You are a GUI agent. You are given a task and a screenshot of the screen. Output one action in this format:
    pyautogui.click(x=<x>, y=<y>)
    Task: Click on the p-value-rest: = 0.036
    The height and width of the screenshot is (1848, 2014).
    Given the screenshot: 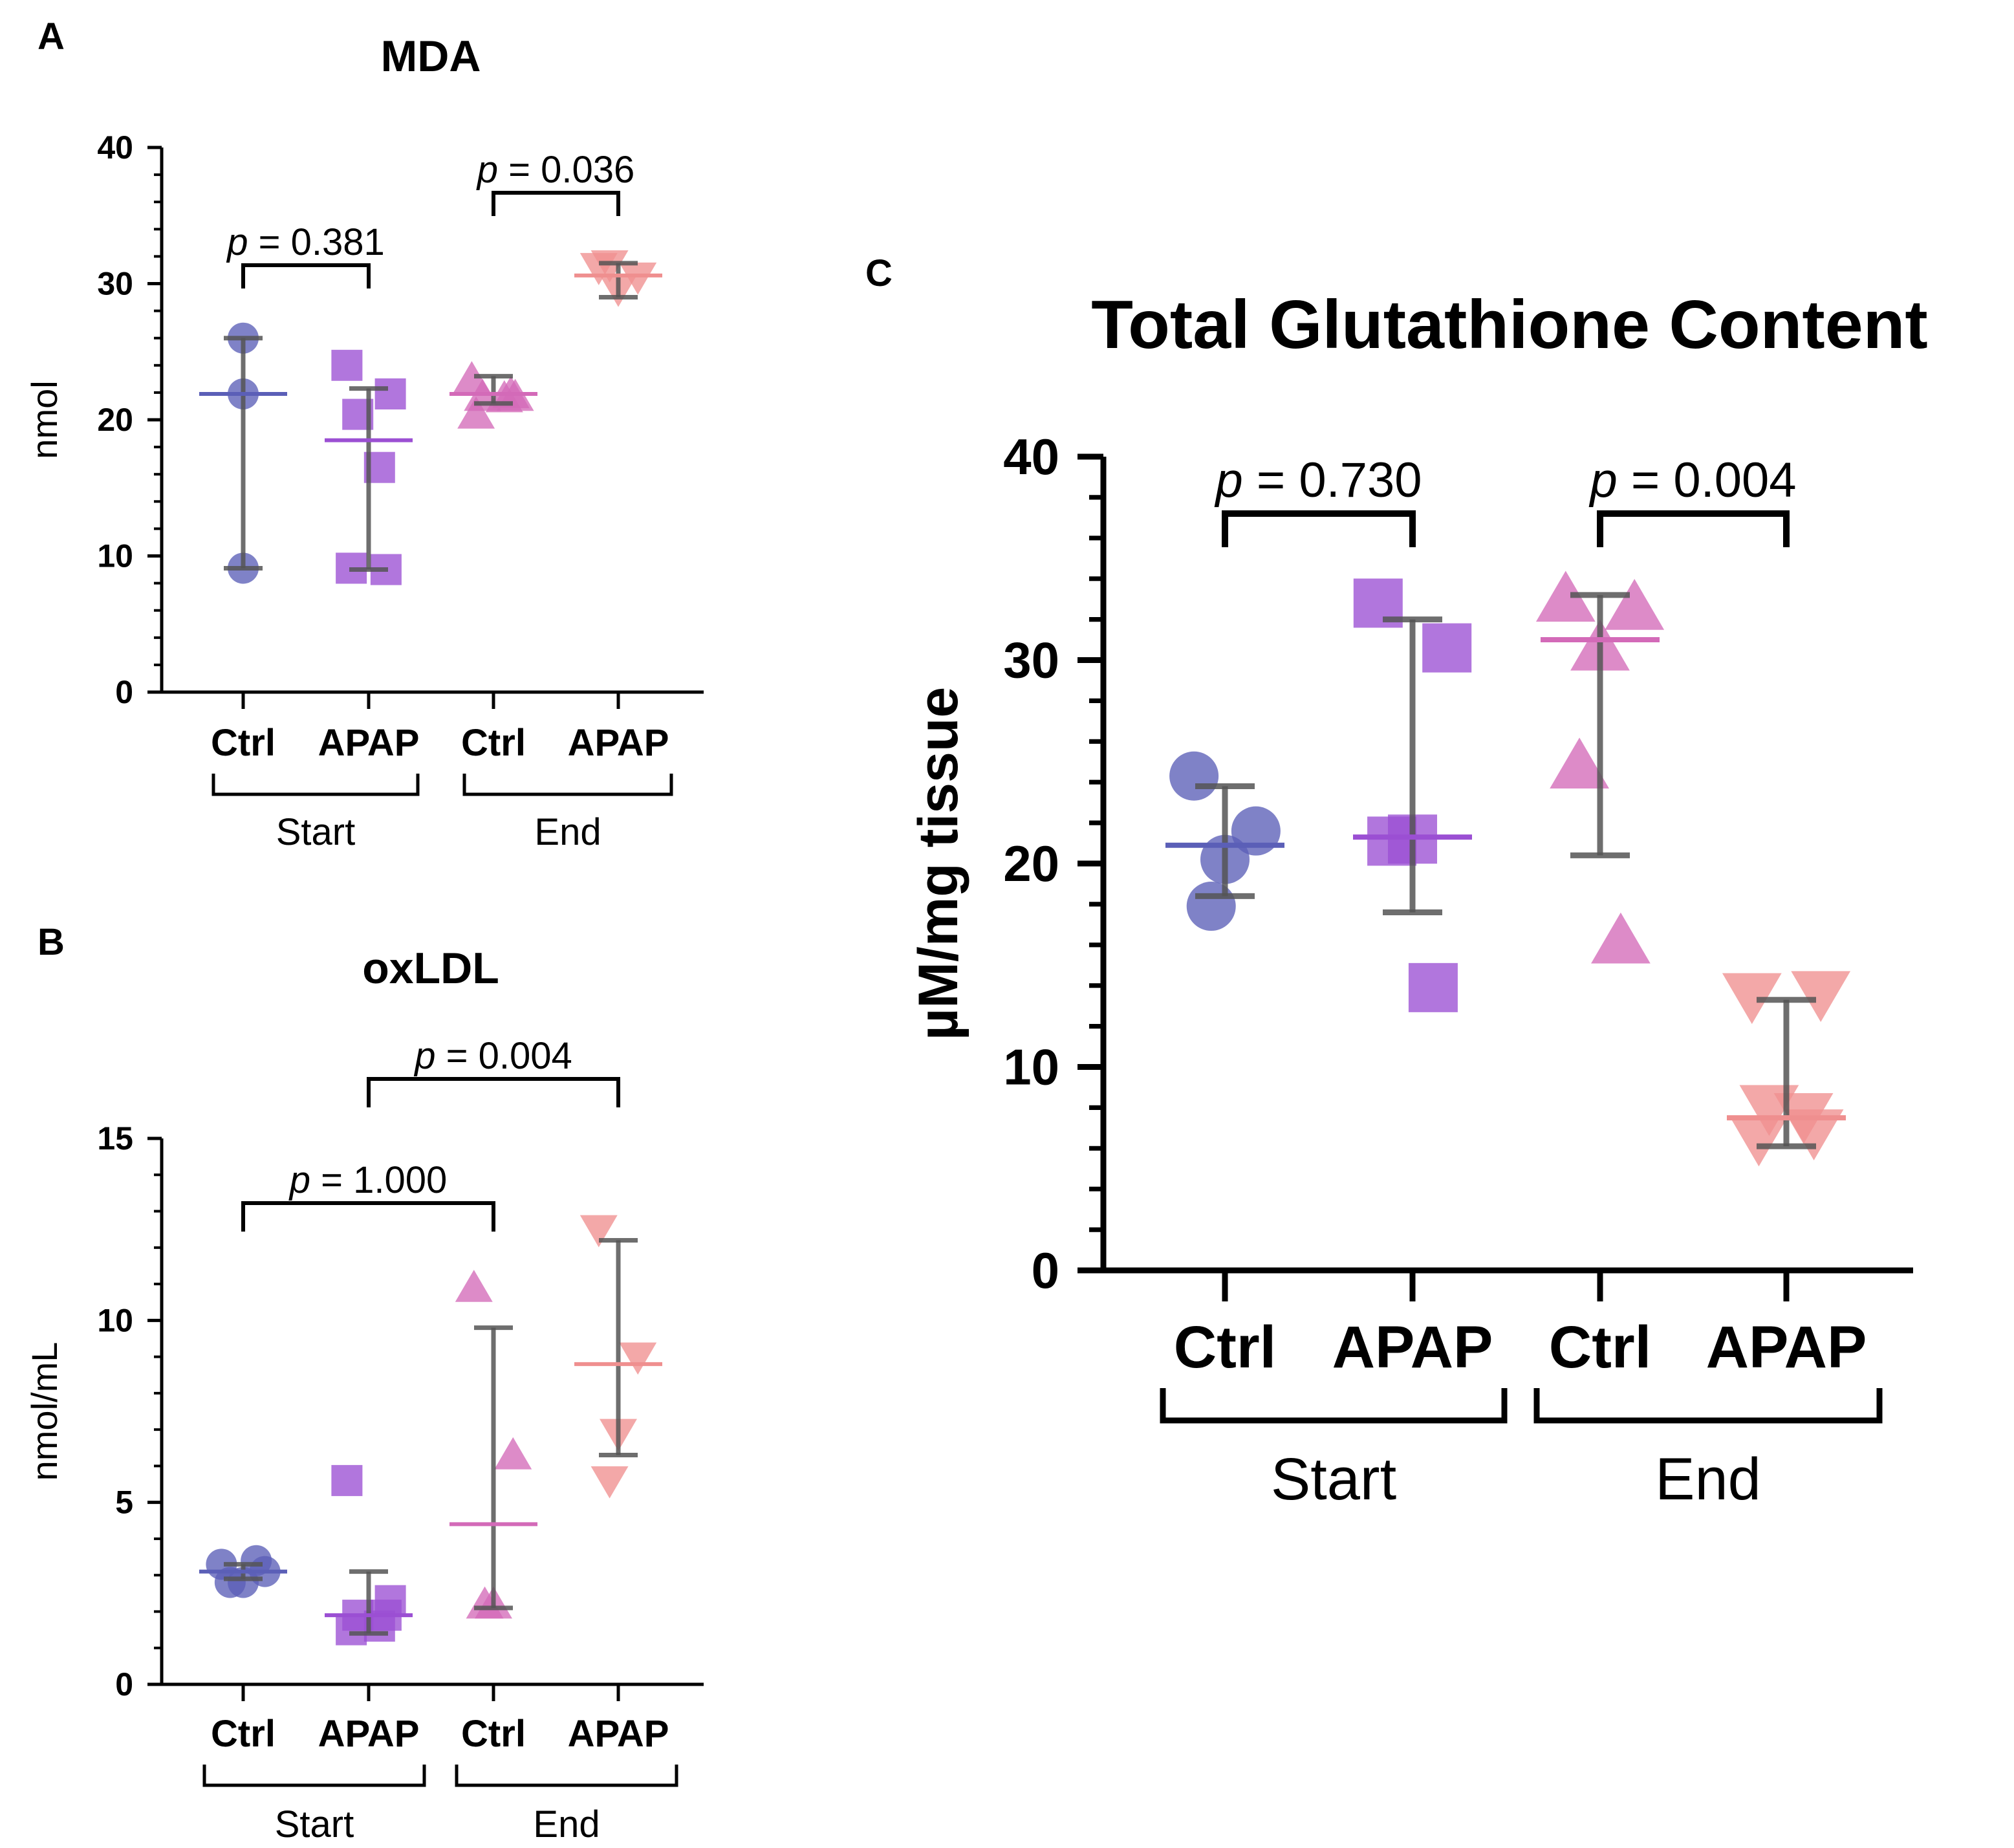 What is the action you would take?
    pyautogui.click(x=566, y=170)
    